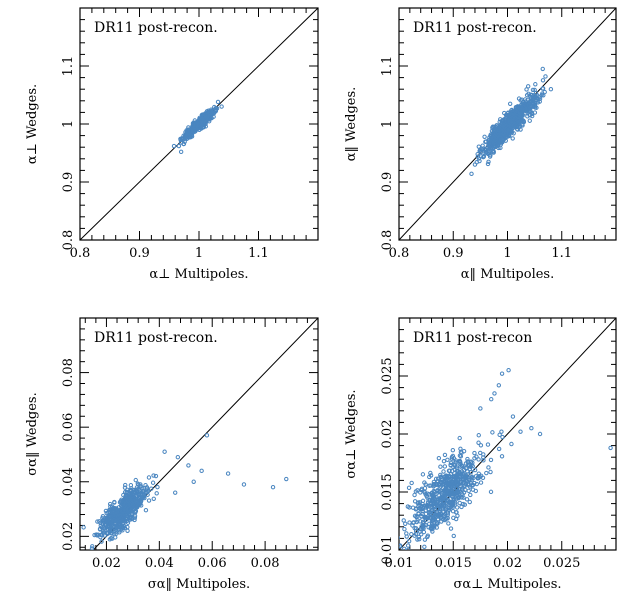 This screenshot has width=625, height=600. Describe the element at coordinates (68, 372) in the screenshot. I see `y-tick-label: 0.08` at that location.